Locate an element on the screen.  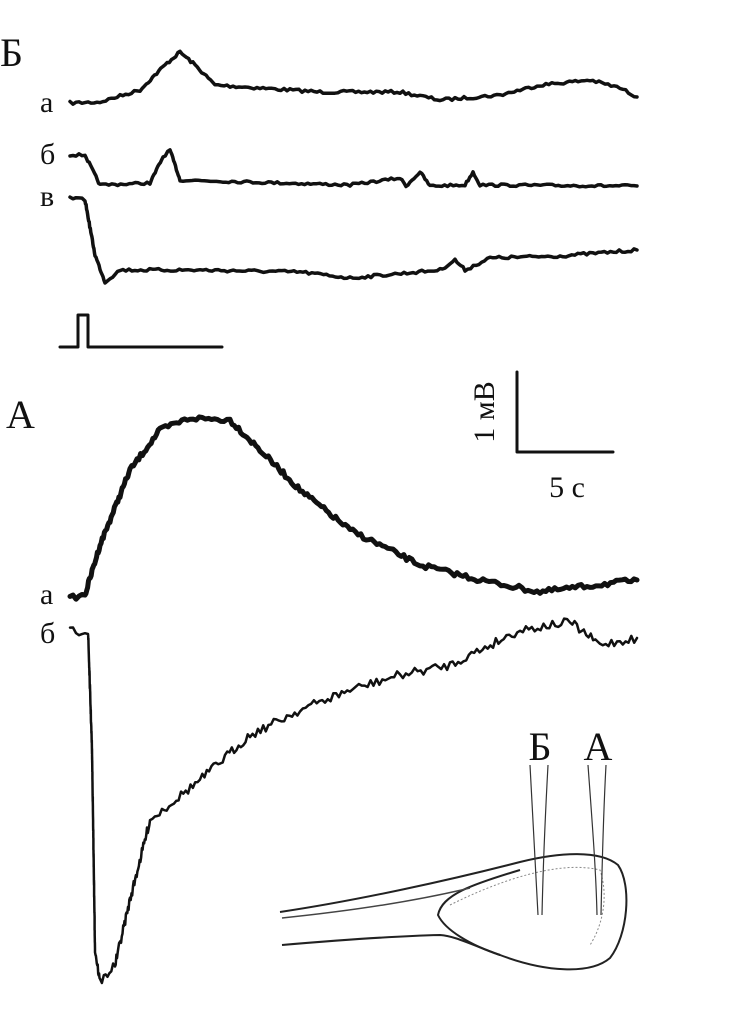
electrode-label: А is located at coordinates (598, 746).